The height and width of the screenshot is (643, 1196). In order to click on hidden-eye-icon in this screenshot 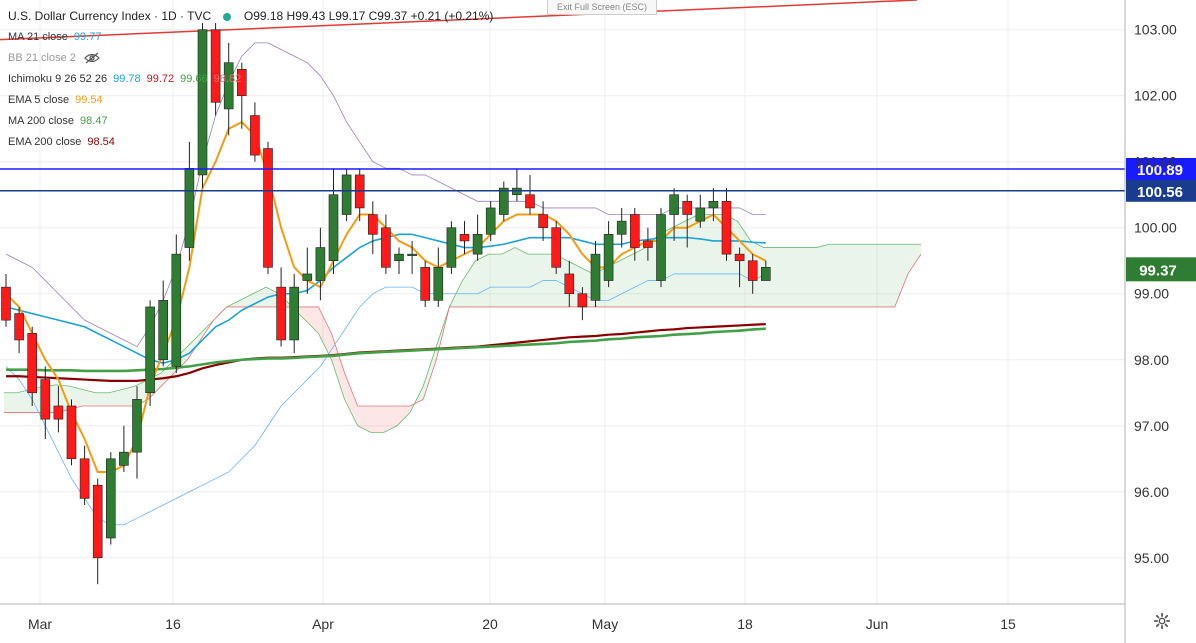, I will do `click(92, 58)`.